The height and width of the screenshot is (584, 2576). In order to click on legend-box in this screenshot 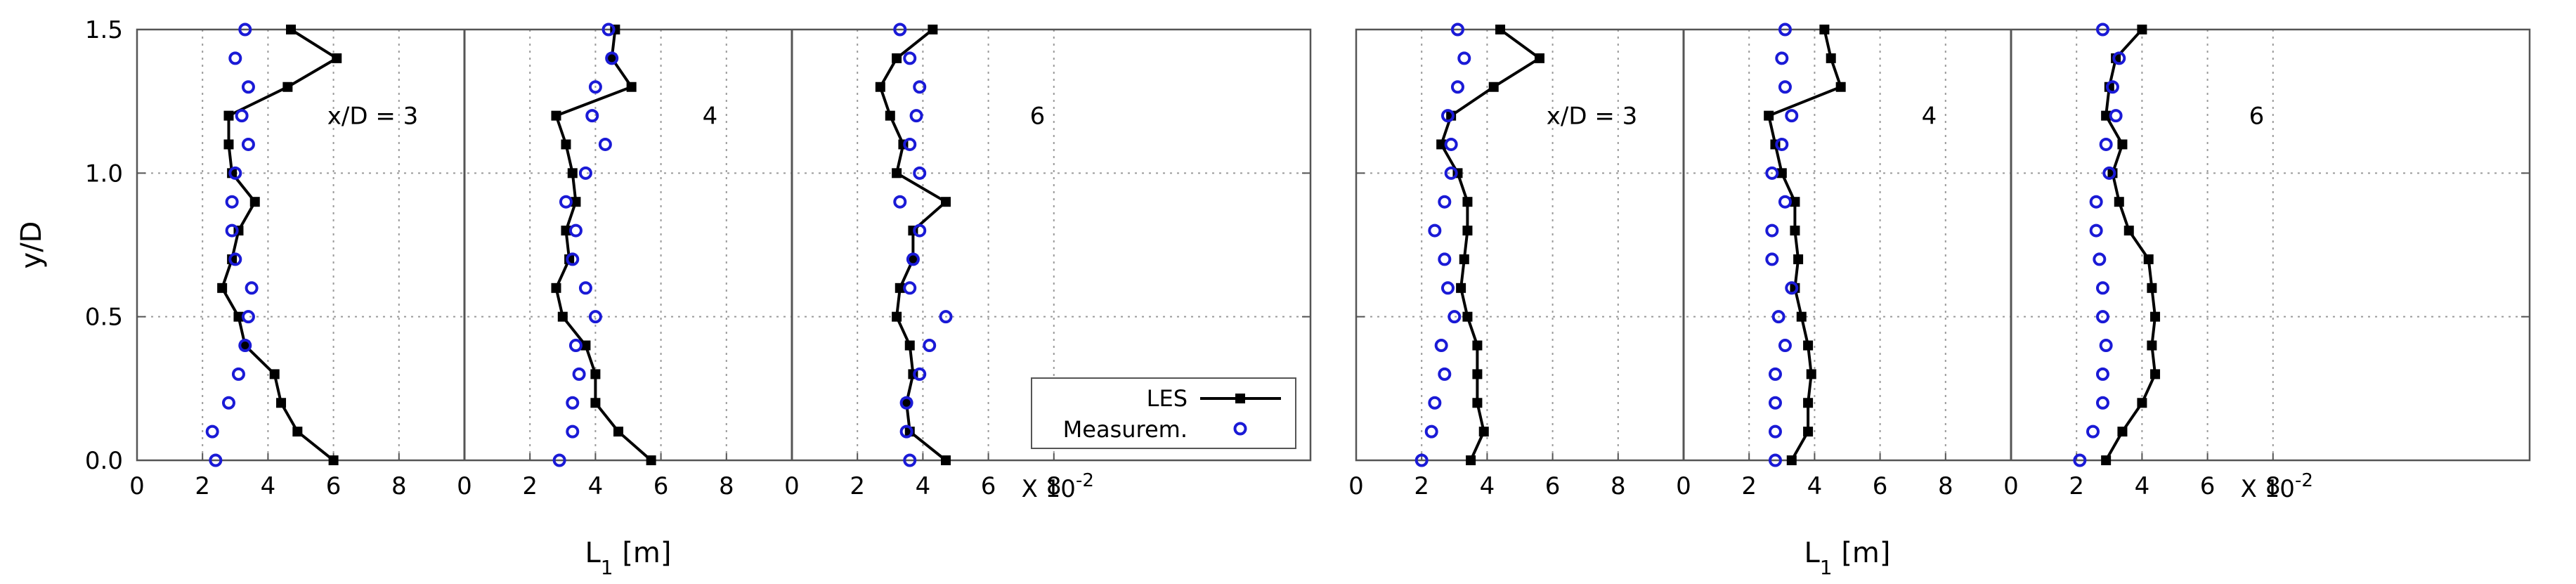, I will do `click(1163, 413)`.